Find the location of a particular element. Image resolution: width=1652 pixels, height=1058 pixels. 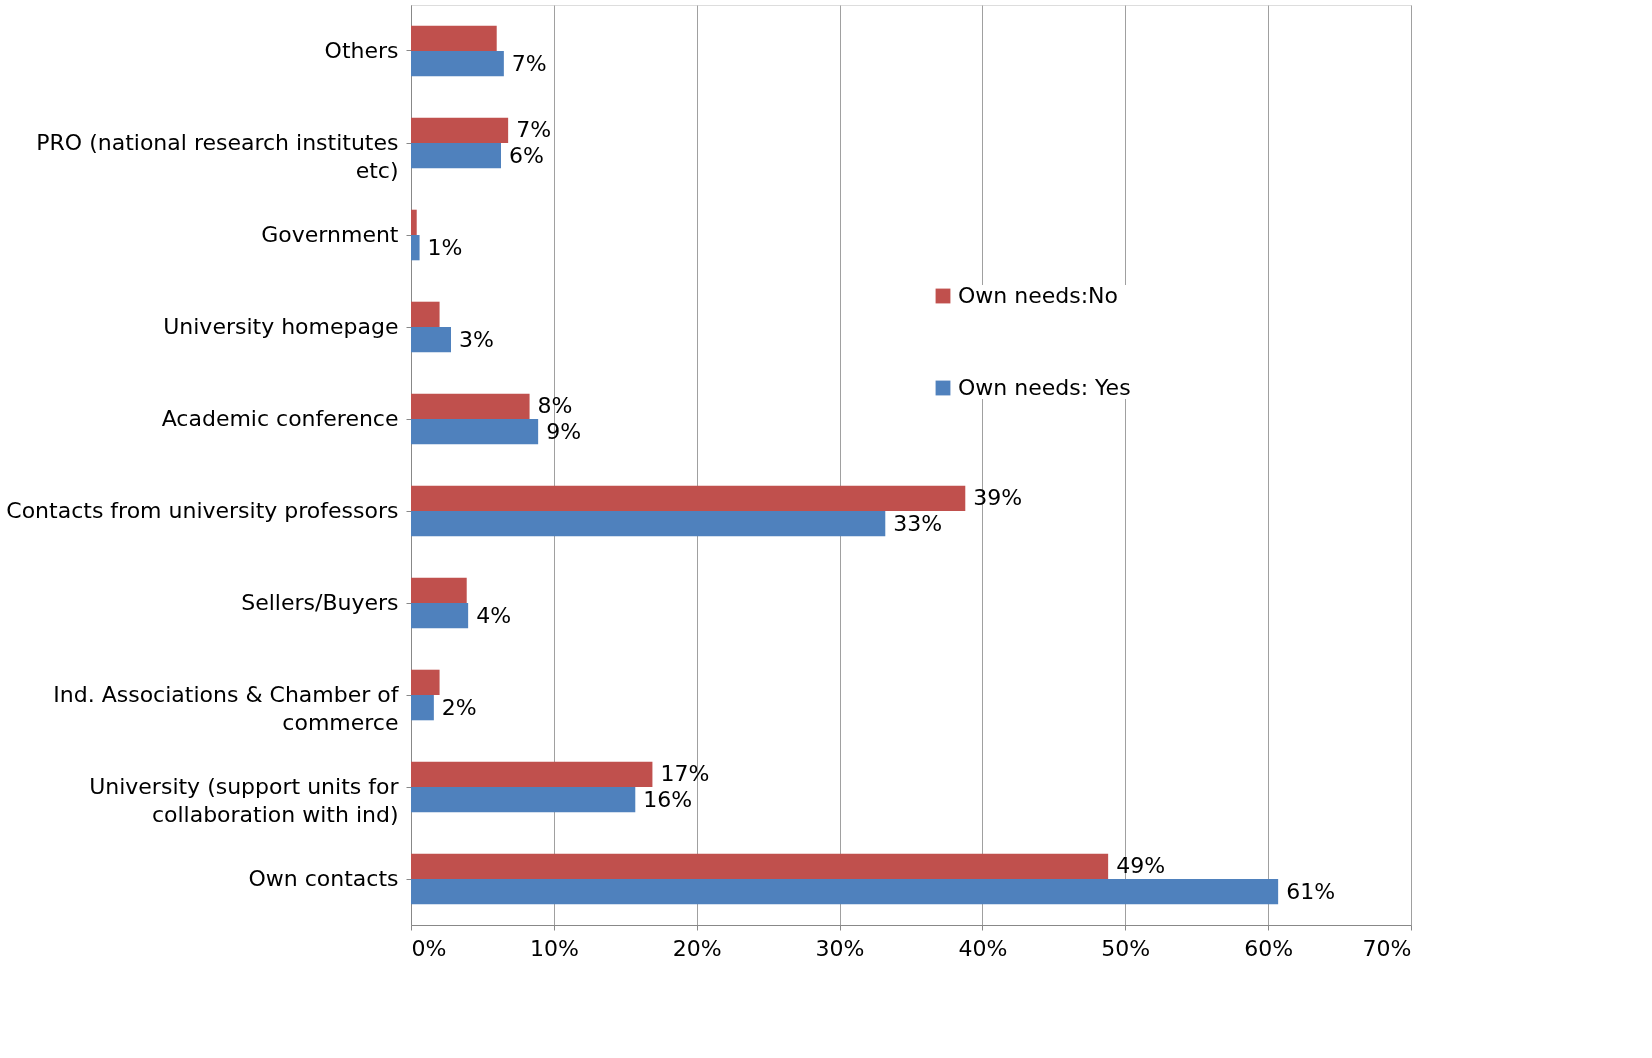

data-label: 61% is located at coordinates (1311, 891).